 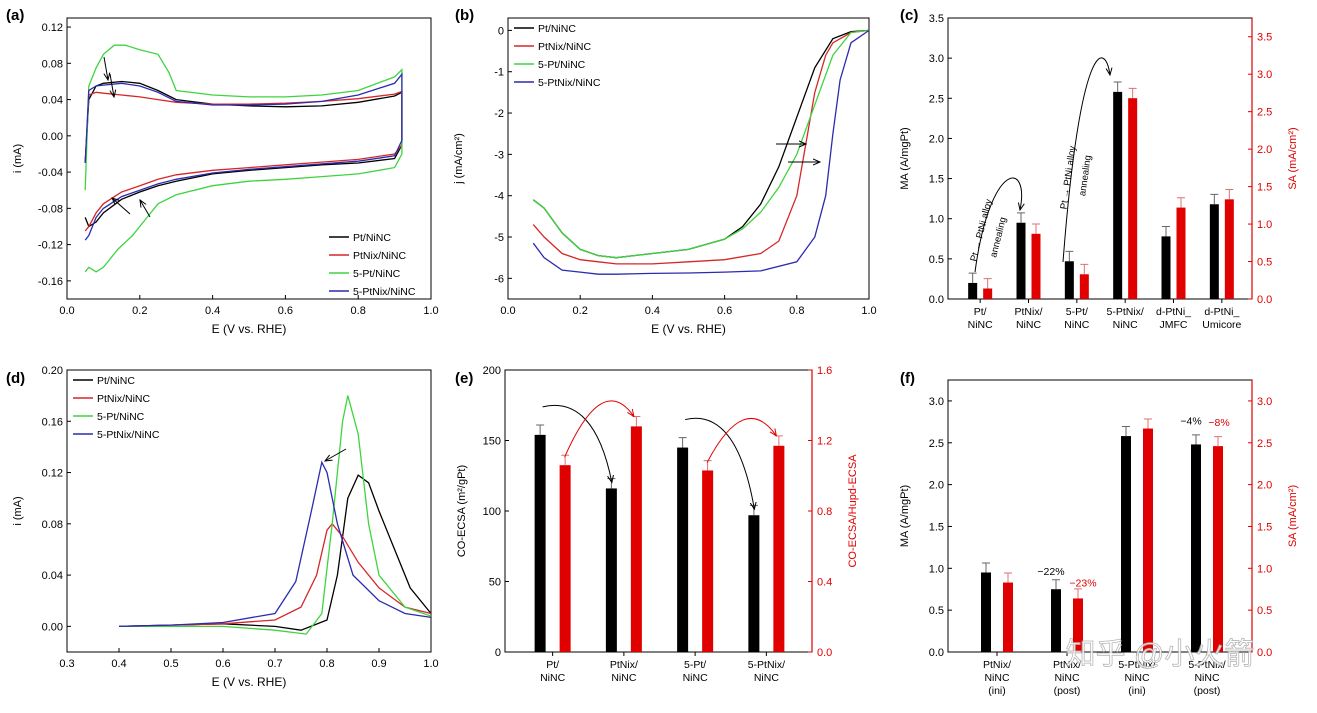 I want to click on y-tick-label: -3, so click(x=499, y=155).